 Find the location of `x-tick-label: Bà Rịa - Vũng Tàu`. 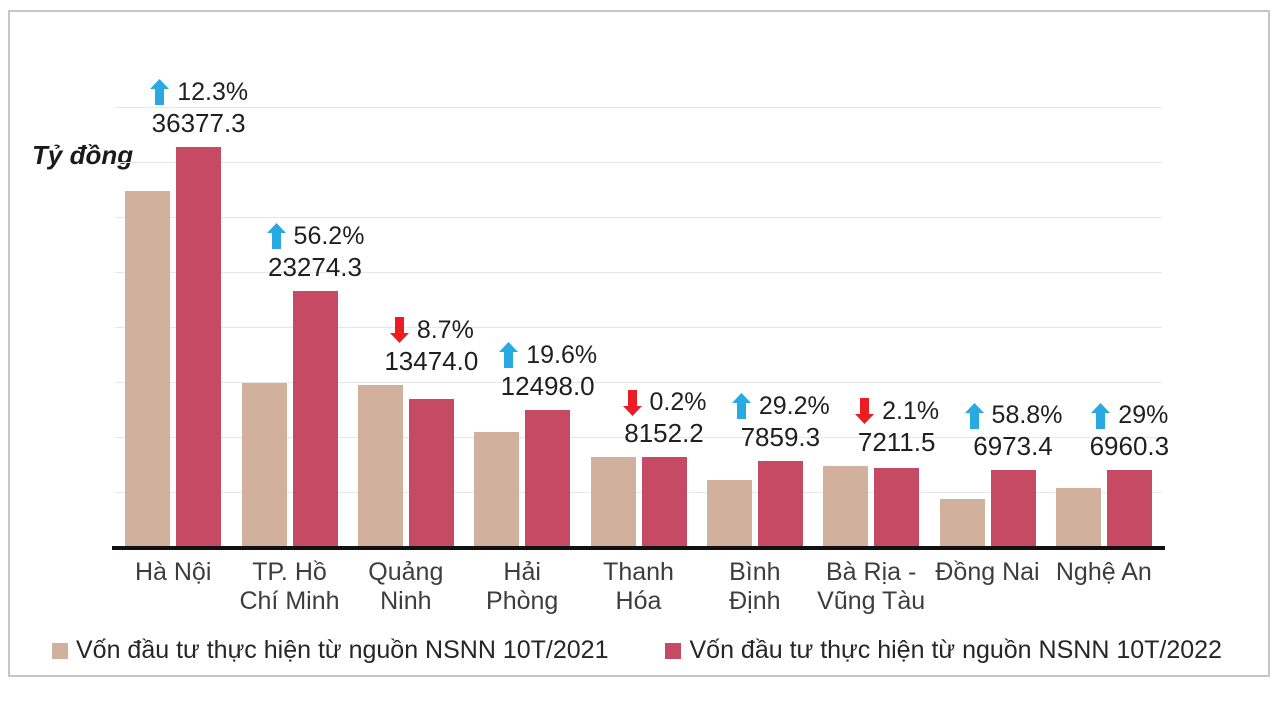

x-tick-label: Bà Rịa - Vũng Tàu is located at coordinates (871, 586).